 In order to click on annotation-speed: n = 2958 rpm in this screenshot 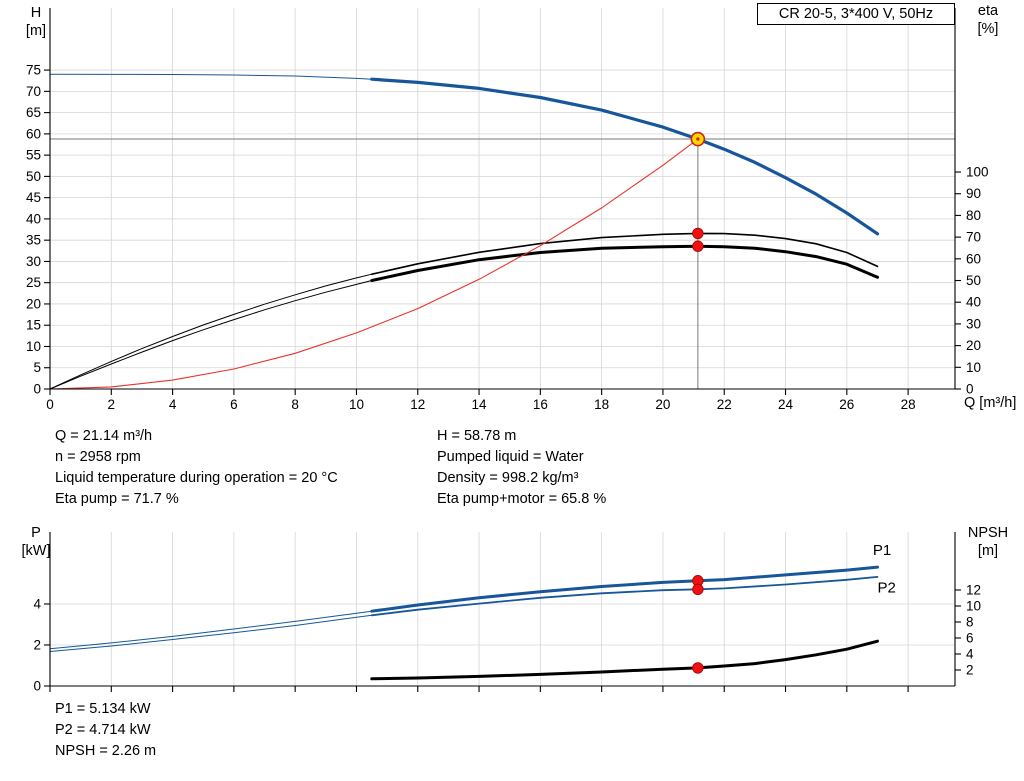, I will do `click(98, 457)`.